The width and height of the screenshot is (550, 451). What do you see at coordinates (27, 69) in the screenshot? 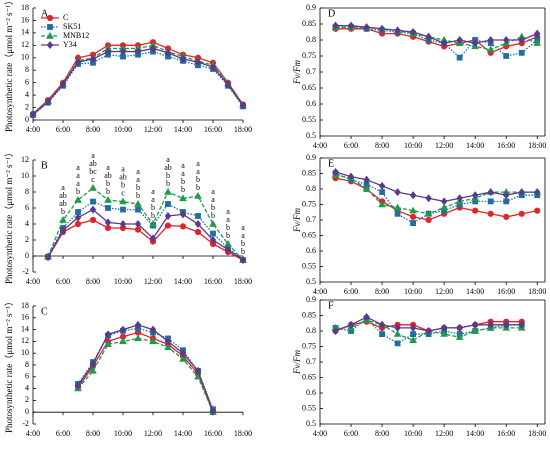
I see `y-tick-label: 8` at bounding box center [27, 69].